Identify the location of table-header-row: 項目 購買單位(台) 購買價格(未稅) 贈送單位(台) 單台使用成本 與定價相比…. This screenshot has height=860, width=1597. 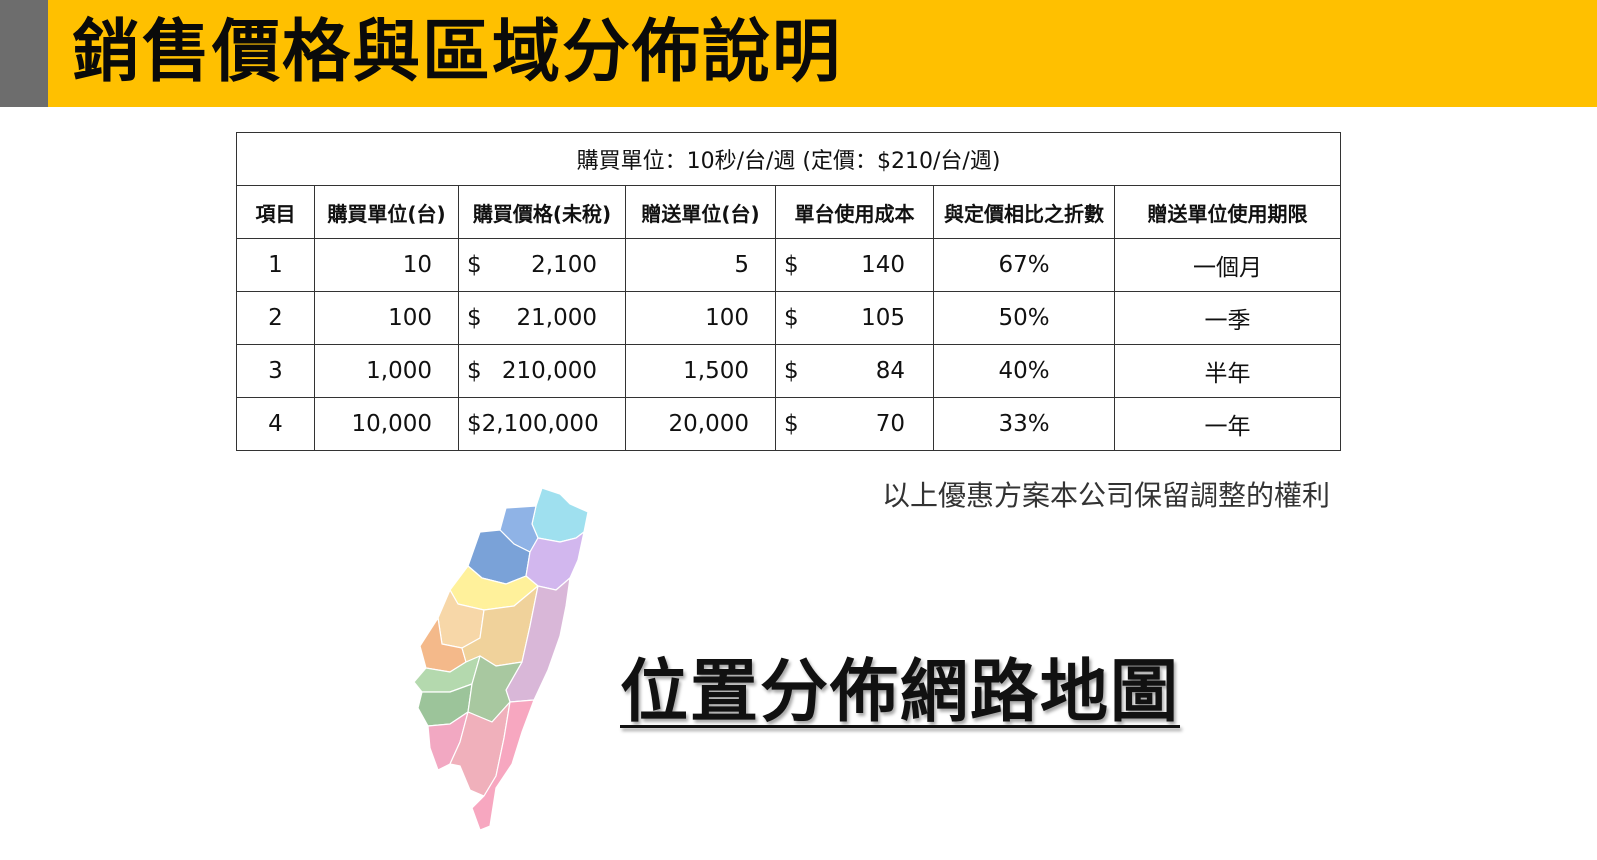
(789, 212).